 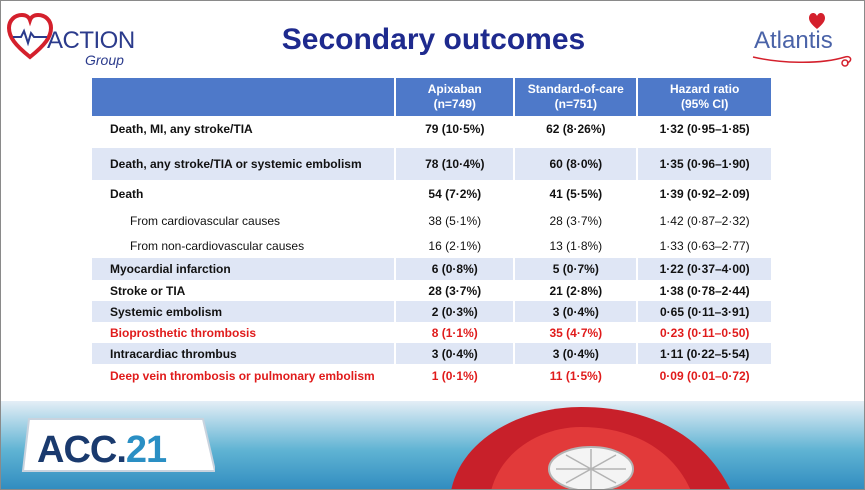 I want to click on cell-apixaban: 6 (0·8%), so click(x=454, y=269).